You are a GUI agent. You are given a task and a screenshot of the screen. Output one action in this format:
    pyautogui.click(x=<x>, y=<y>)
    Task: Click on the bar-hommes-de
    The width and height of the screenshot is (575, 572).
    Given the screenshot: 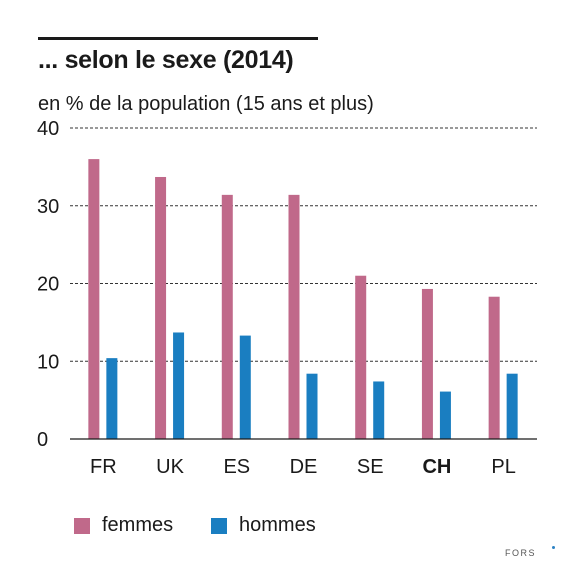 What is the action you would take?
    pyautogui.click(x=312, y=406)
    